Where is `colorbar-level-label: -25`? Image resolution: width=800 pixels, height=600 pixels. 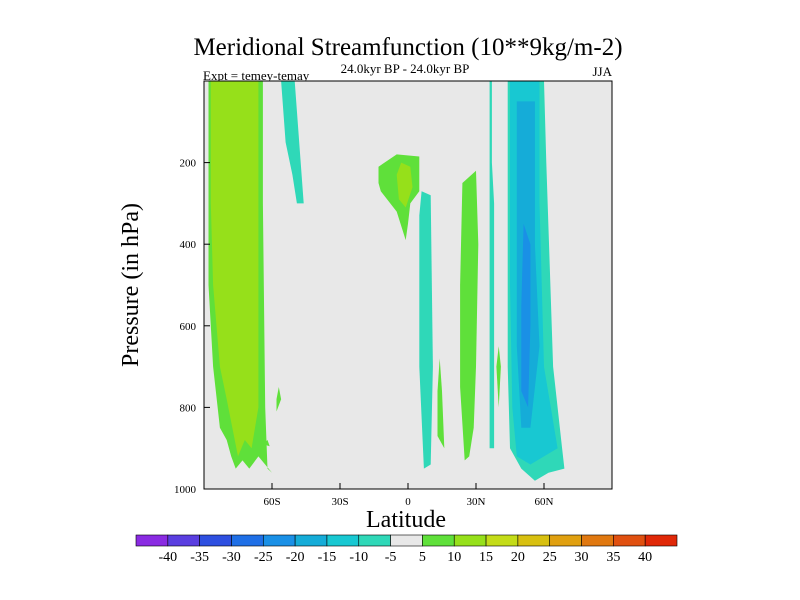 colorbar-level-label: -25 is located at coordinates (263, 557).